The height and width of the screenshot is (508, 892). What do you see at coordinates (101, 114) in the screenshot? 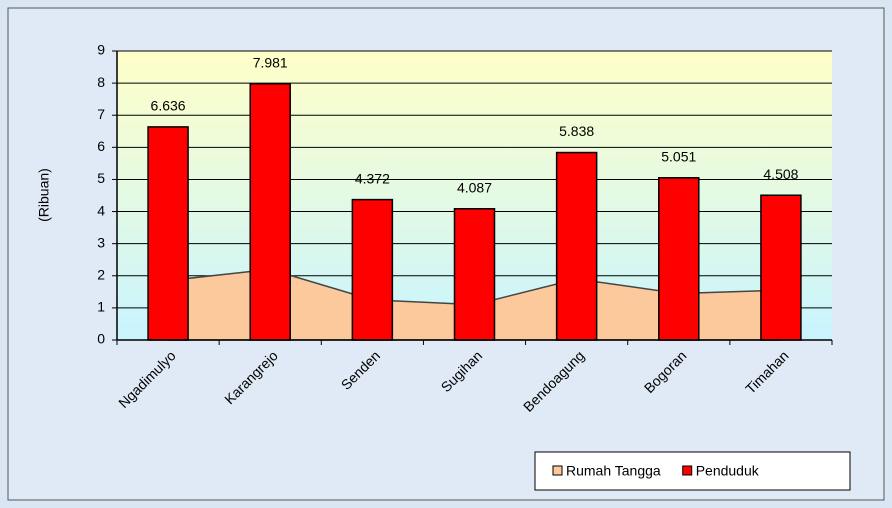
I see `y-tick-label: 7` at bounding box center [101, 114].